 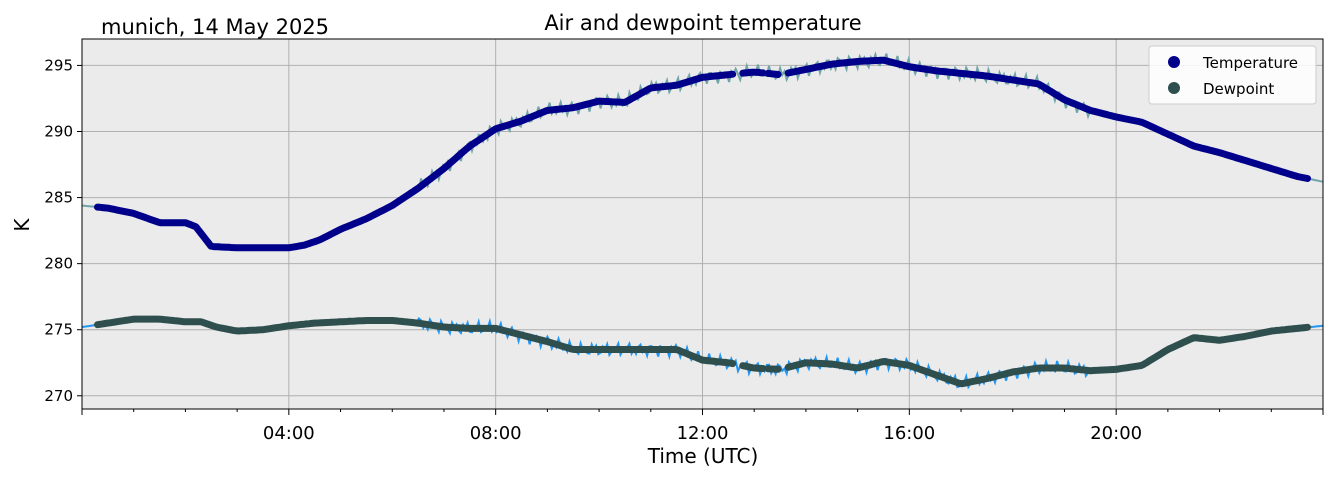 What do you see at coordinates (703, 433) in the screenshot?
I see `x-tick-label: 12:00` at bounding box center [703, 433].